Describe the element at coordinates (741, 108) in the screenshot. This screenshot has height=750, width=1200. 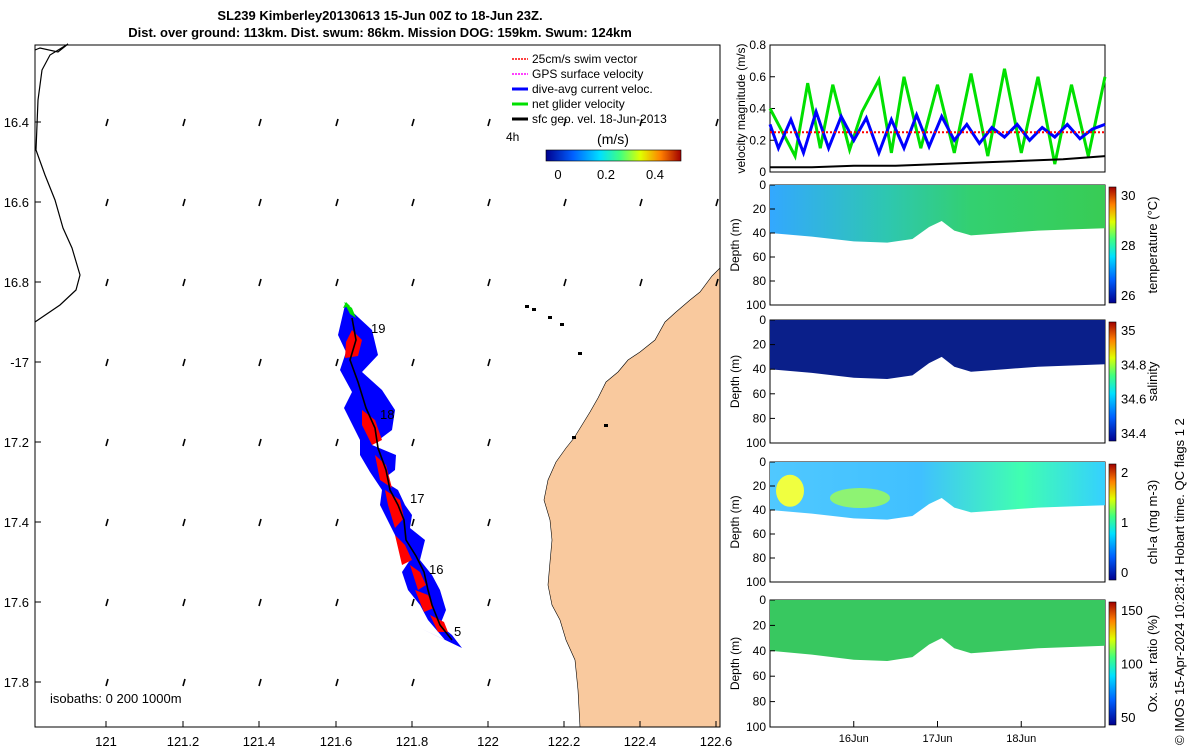
I see `velocity-y-axis-label: velocity magnitude (m/s)` at that location.